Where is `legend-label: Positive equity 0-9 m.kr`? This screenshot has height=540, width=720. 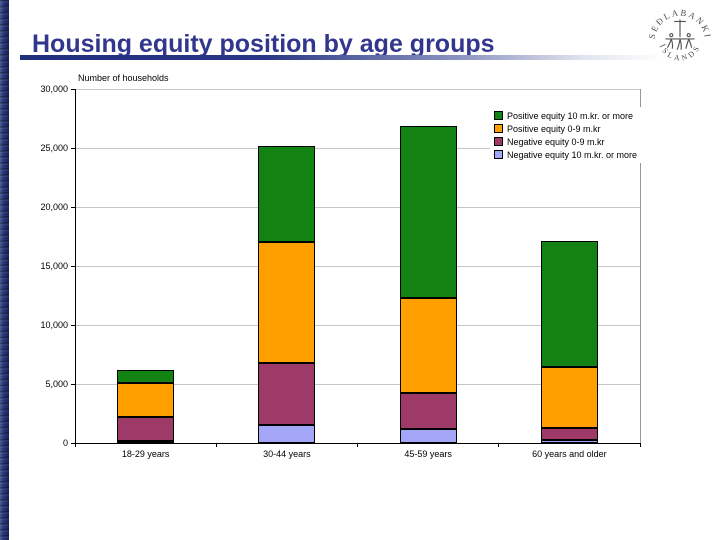 legend-label: Positive equity 0-9 m.kr is located at coordinates (554, 128).